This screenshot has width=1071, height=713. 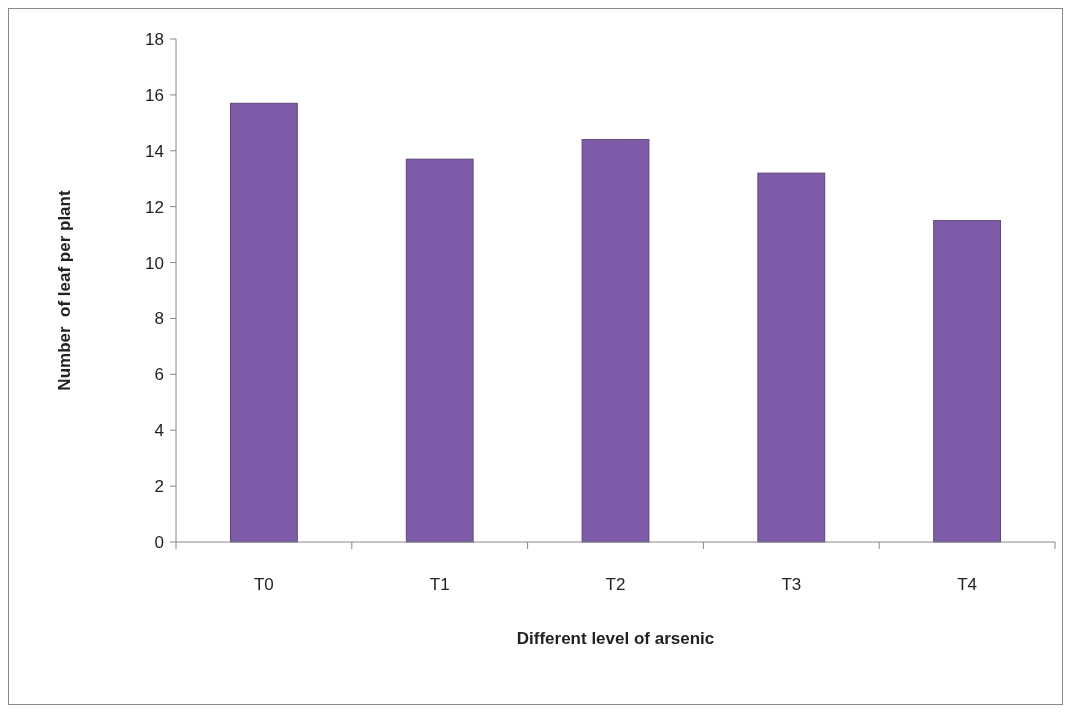 What do you see at coordinates (615, 638) in the screenshot?
I see `x-axis-title: Different level of arsenic` at bounding box center [615, 638].